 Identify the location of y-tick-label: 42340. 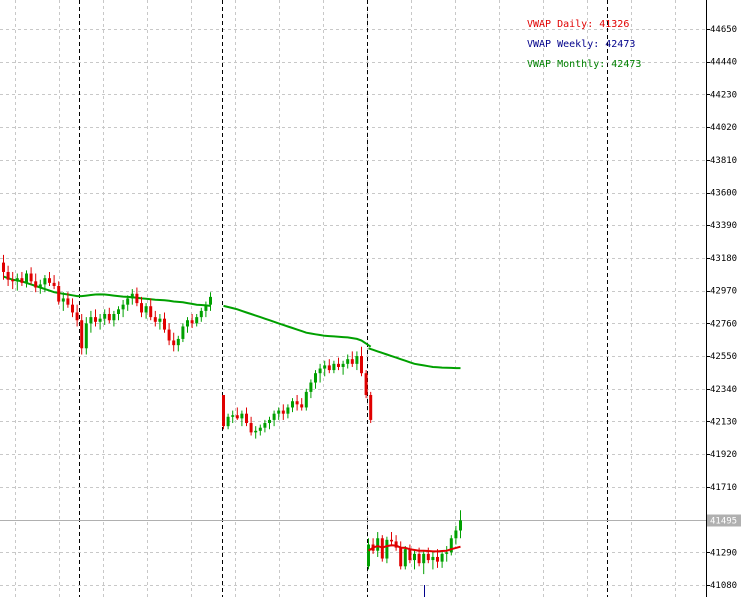
(723, 390).